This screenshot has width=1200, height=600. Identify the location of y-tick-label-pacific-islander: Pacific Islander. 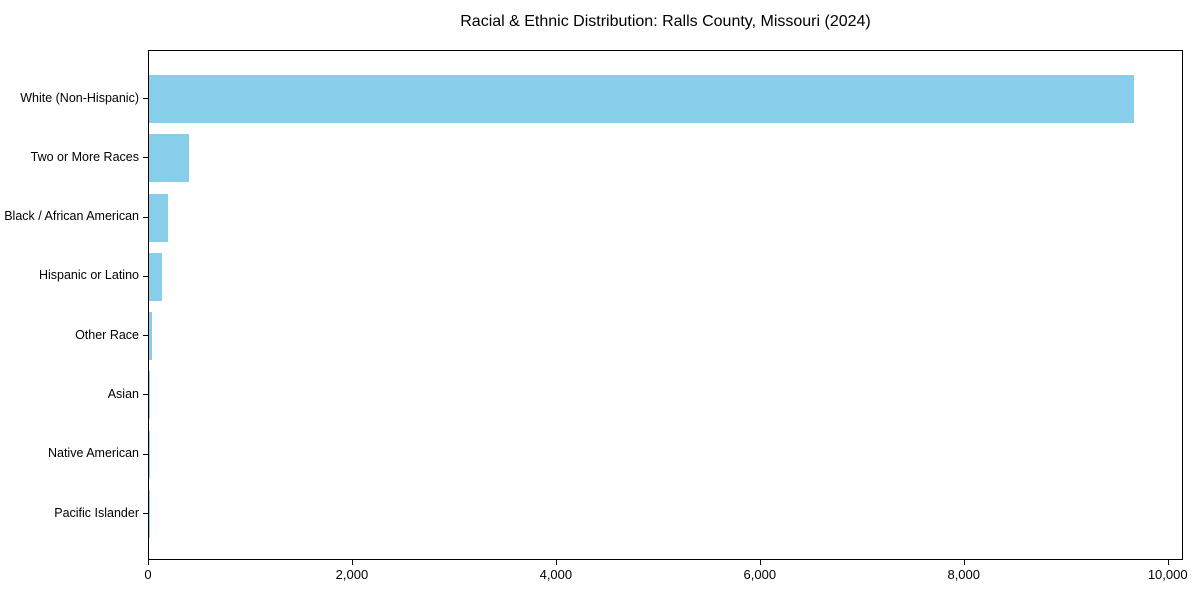
(96, 512).